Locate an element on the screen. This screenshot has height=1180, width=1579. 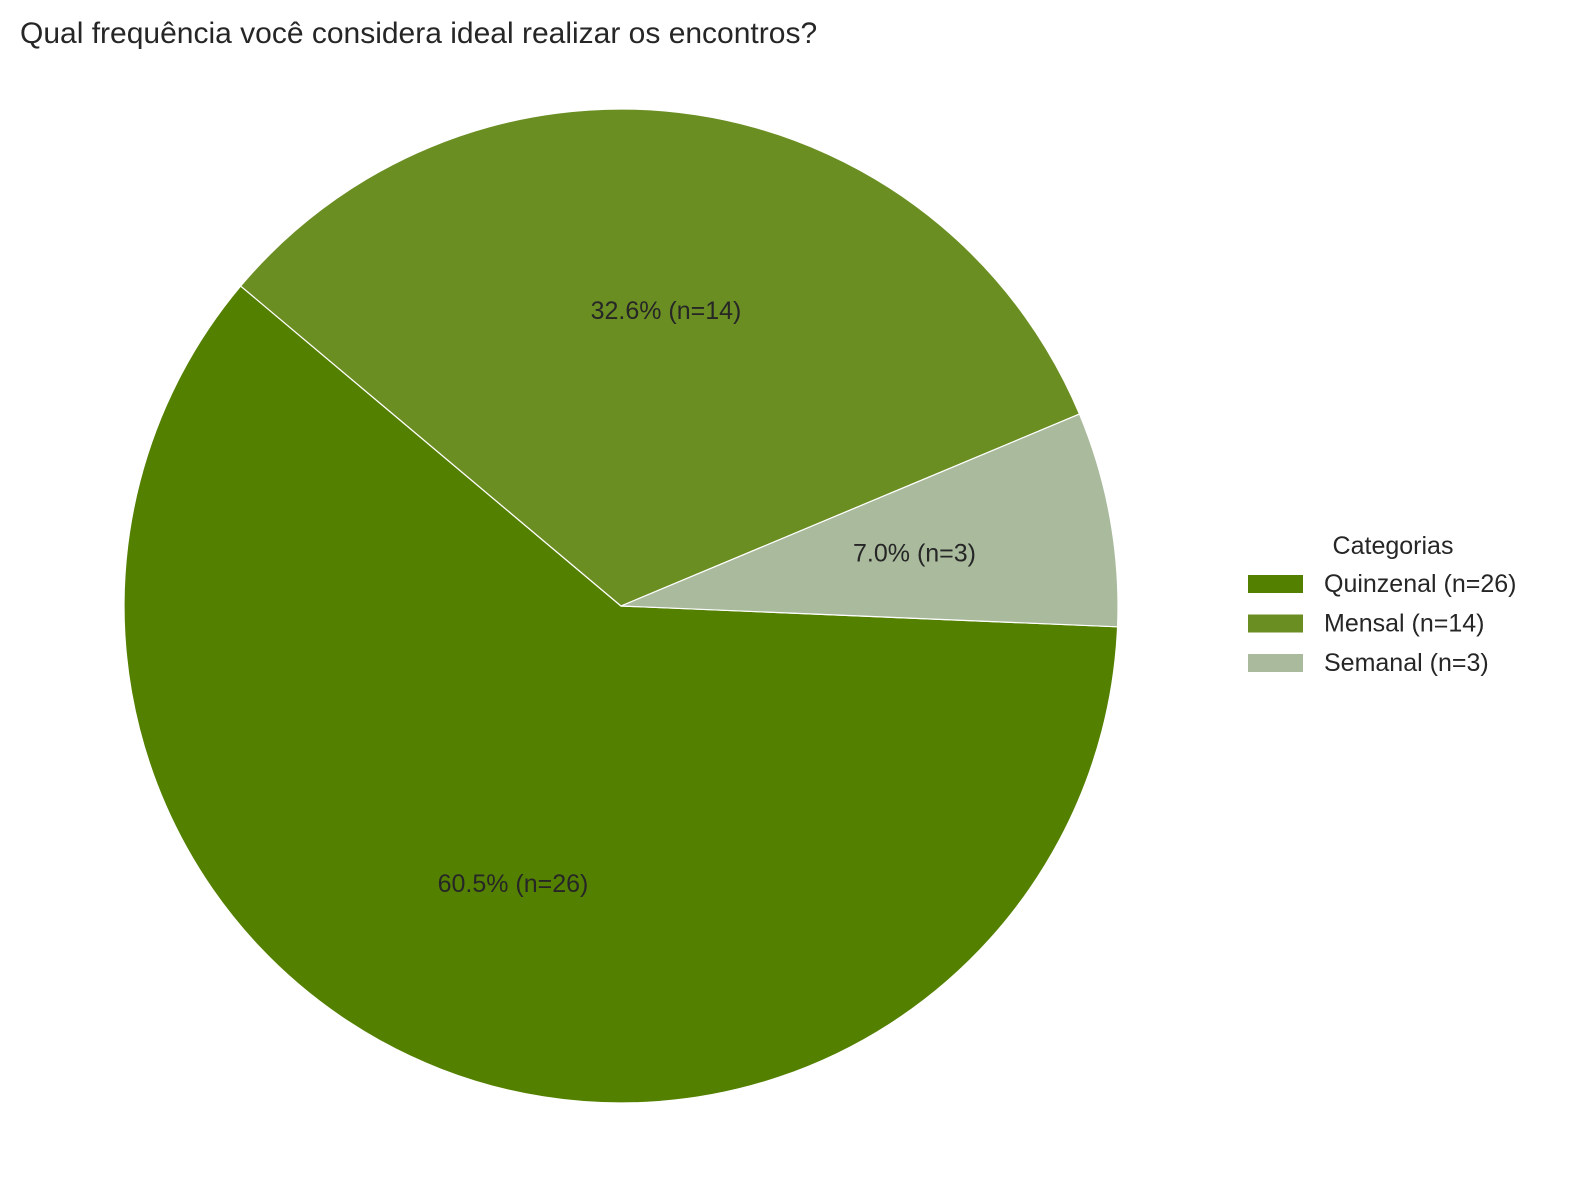
legend-label-mensal: Mensal (n=14) is located at coordinates (1404, 624).